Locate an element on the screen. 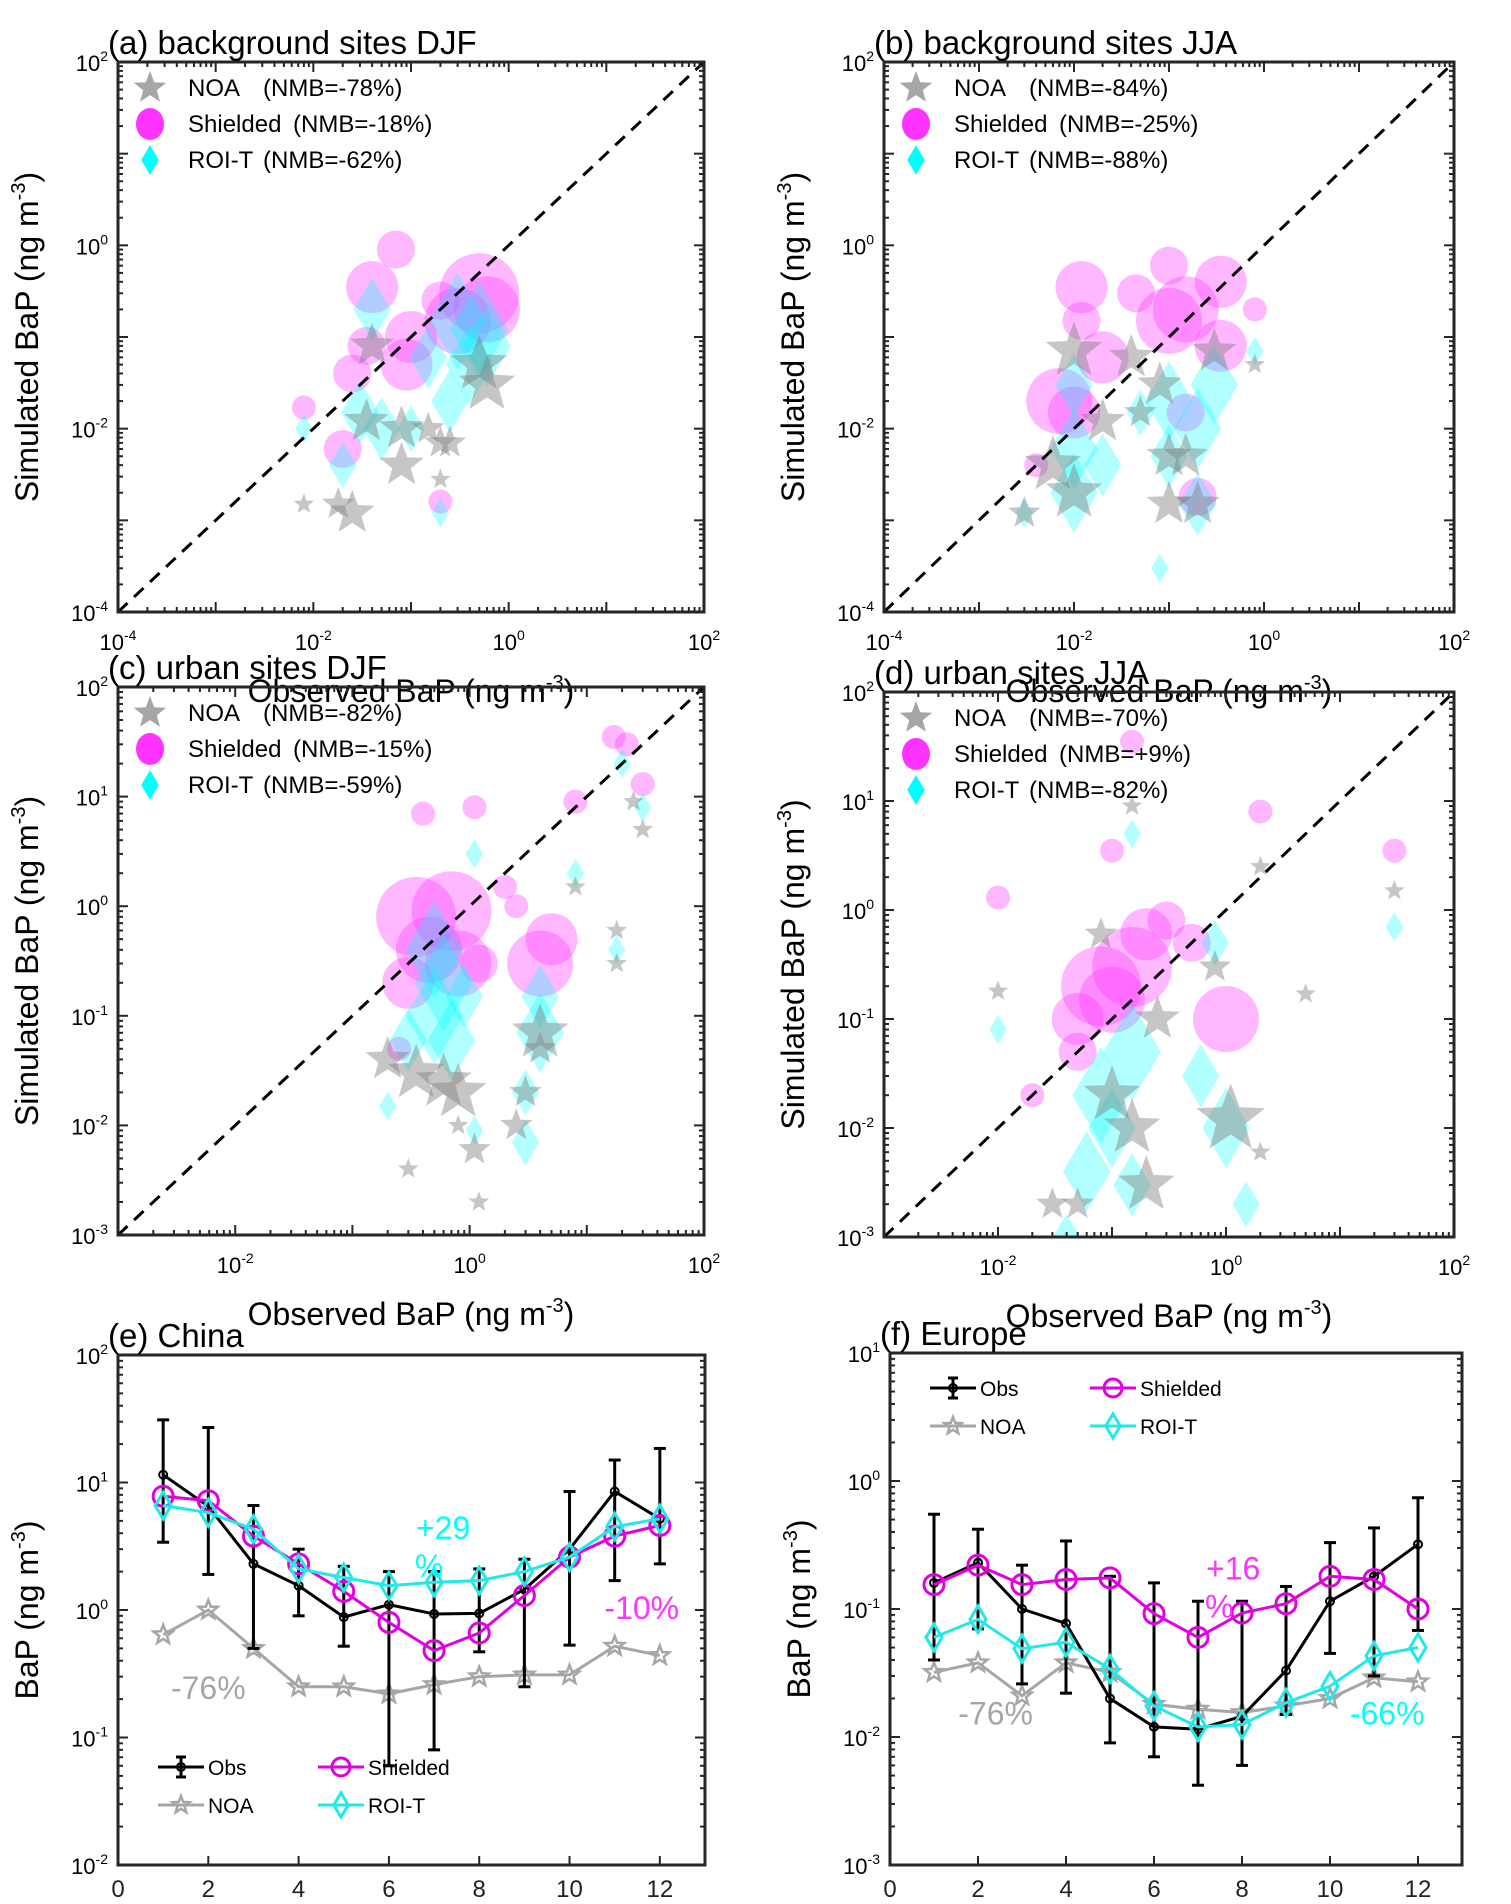 The width and height of the screenshot is (1511, 1904). x-tick-label: 12 is located at coordinates (1418, 1889).